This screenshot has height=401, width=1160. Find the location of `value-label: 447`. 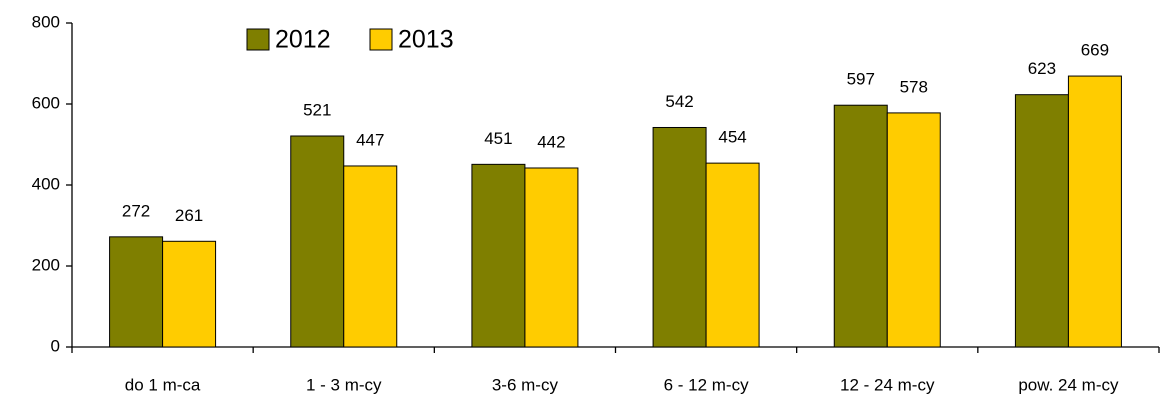

value-label: 447 is located at coordinates (370, 139).